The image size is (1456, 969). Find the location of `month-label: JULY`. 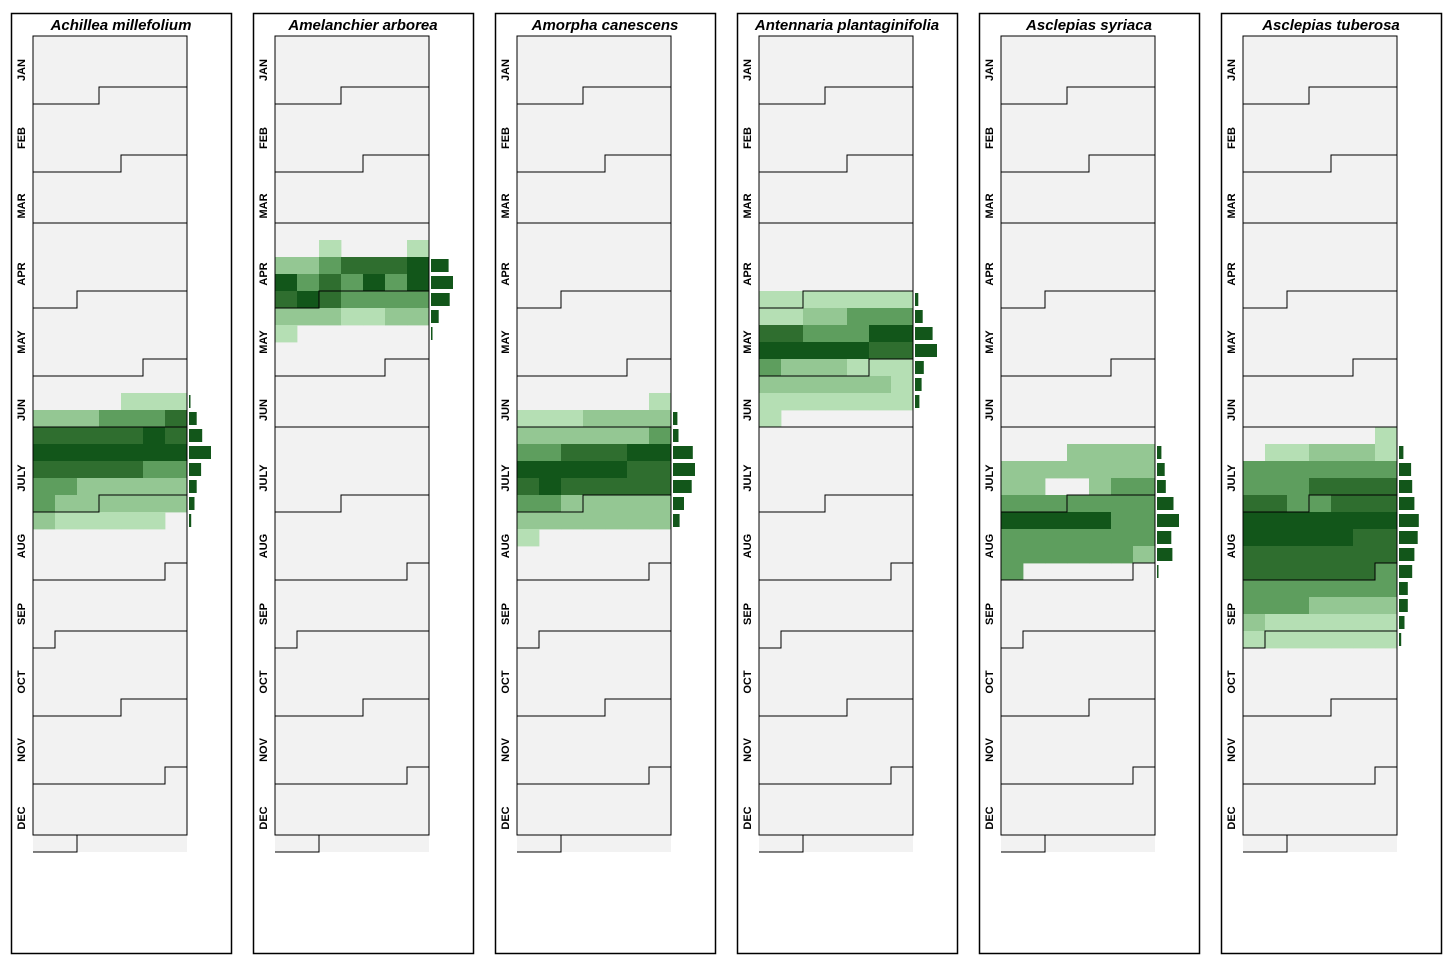

month-label: JULY is located at coordinates (506, 478).